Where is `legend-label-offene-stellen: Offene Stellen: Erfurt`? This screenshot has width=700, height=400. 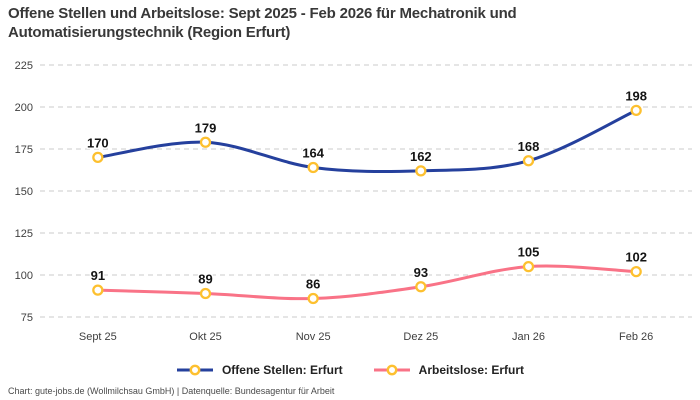
legend-label-offene-stellen: Offene Stellen: Erfurt is located at coordinates (282, 370).